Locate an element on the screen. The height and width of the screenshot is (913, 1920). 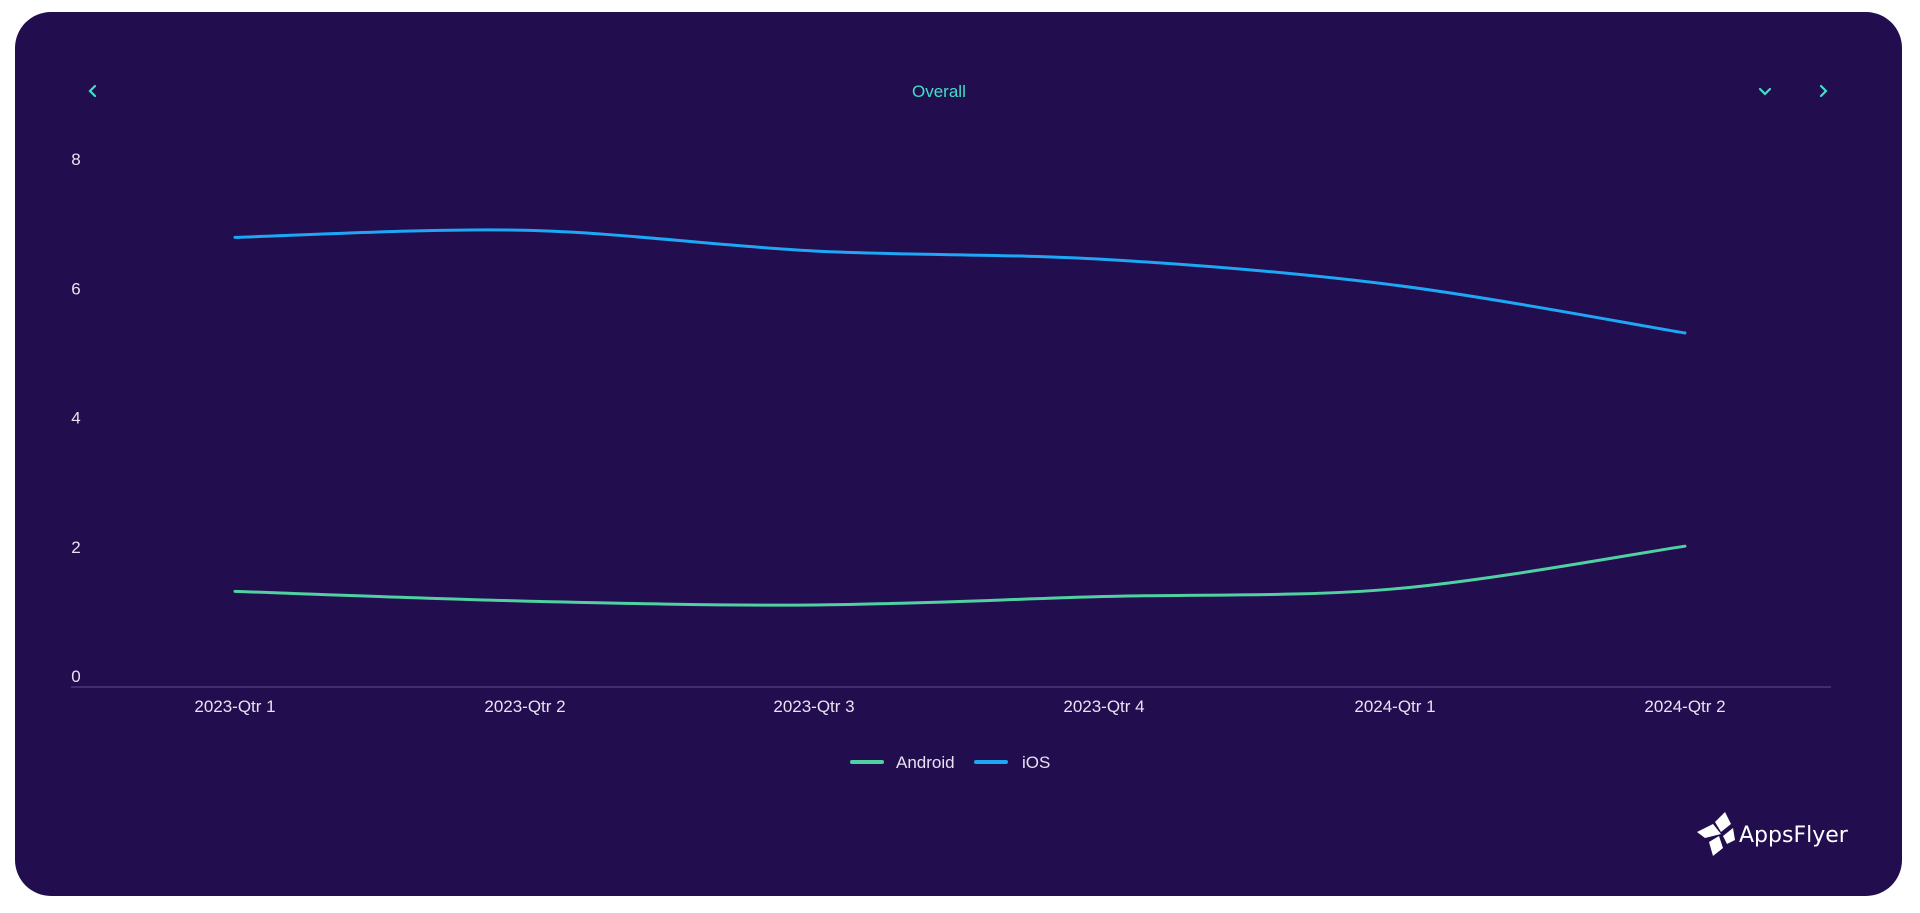
chevron-right-icon is located at coordinates (1823, 91).